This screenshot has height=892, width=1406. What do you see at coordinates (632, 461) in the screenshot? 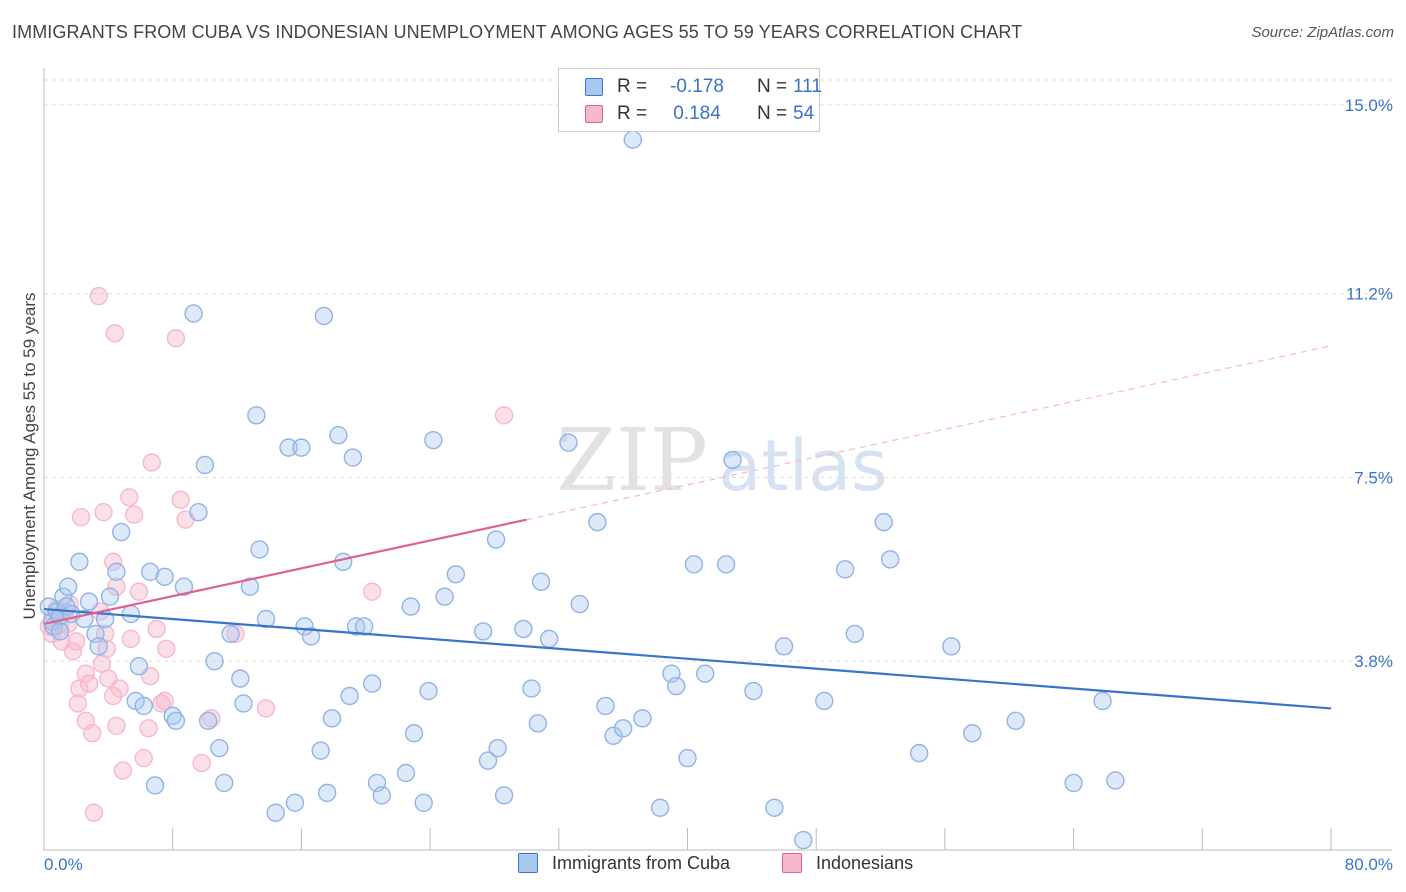
I see `watermark-zip: ZIP` at bounding box center [632, 461].